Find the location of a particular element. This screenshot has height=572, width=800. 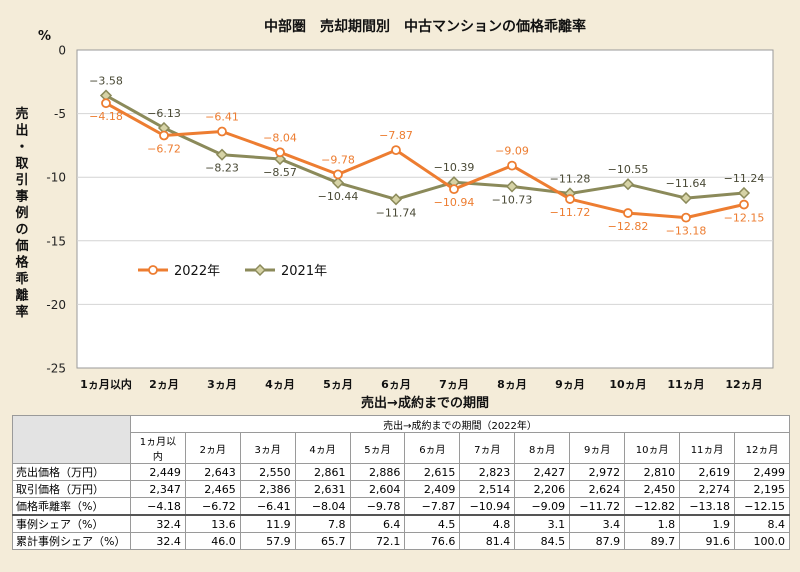

table-cell: 87.9 is located at coordinates (597, 541).